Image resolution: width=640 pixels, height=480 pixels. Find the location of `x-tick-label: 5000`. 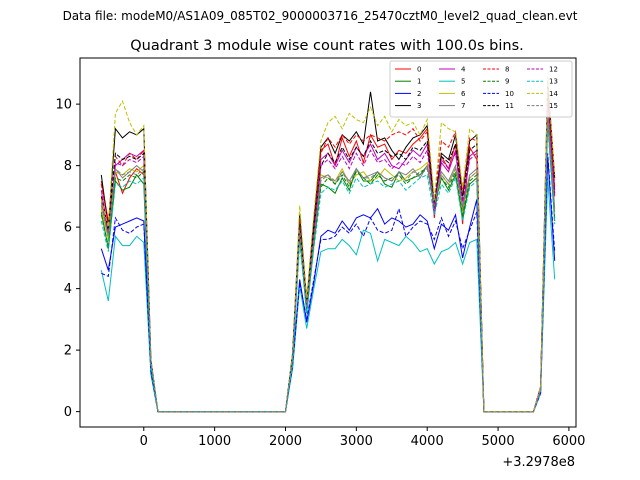

x-tick-label: 5000 is located at coordinates (498, 441).